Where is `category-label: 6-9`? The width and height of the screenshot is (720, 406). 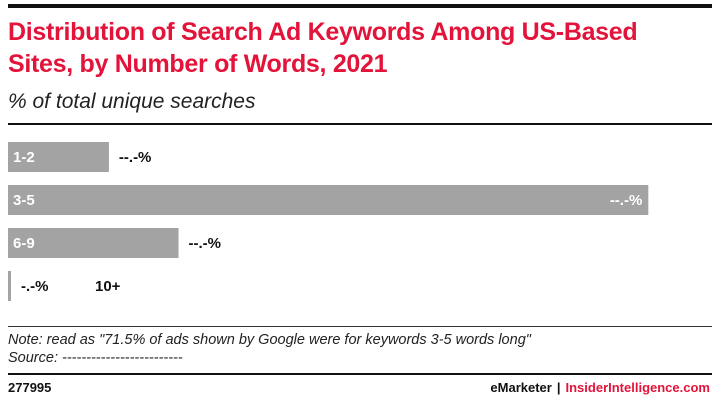
category-label: 6-9 is located at coordinates (24, 243).